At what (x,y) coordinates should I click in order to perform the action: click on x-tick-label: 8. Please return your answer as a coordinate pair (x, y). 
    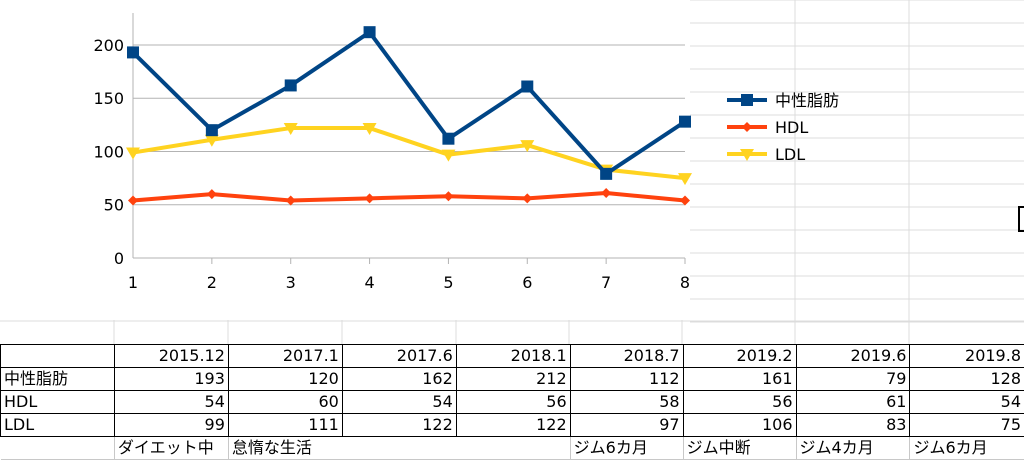
    Looking at the image, I should click on (685, 282).